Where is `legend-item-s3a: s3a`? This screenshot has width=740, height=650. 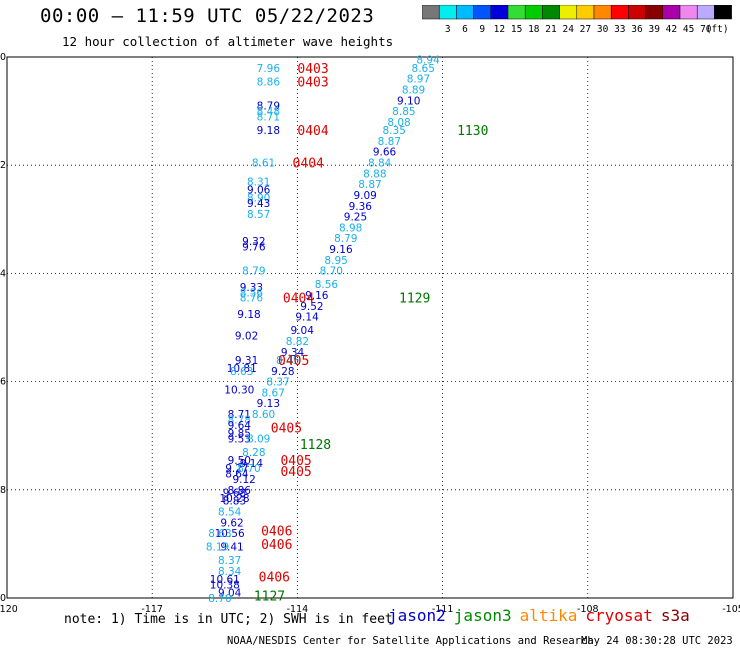 legend-item-s3a: s3a is located at coordinates (675, 615).